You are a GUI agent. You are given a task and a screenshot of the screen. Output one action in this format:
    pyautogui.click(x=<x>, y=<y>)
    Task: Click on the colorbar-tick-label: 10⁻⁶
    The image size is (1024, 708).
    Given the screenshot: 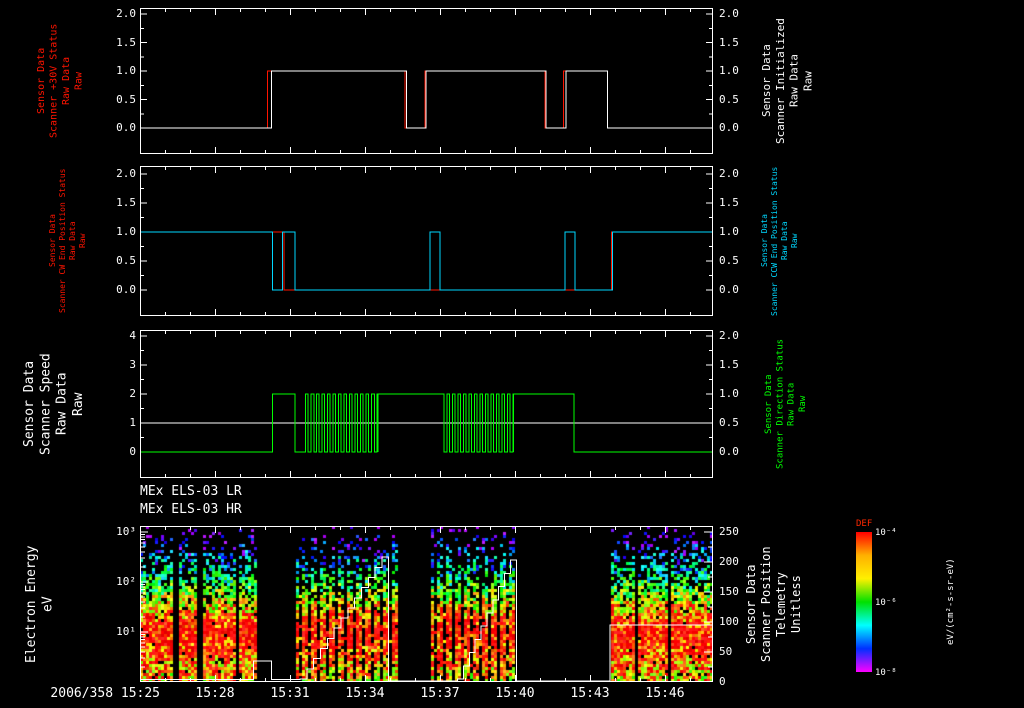 What is the action you would take?
    pyautogui.click(x=886, y=603)
    